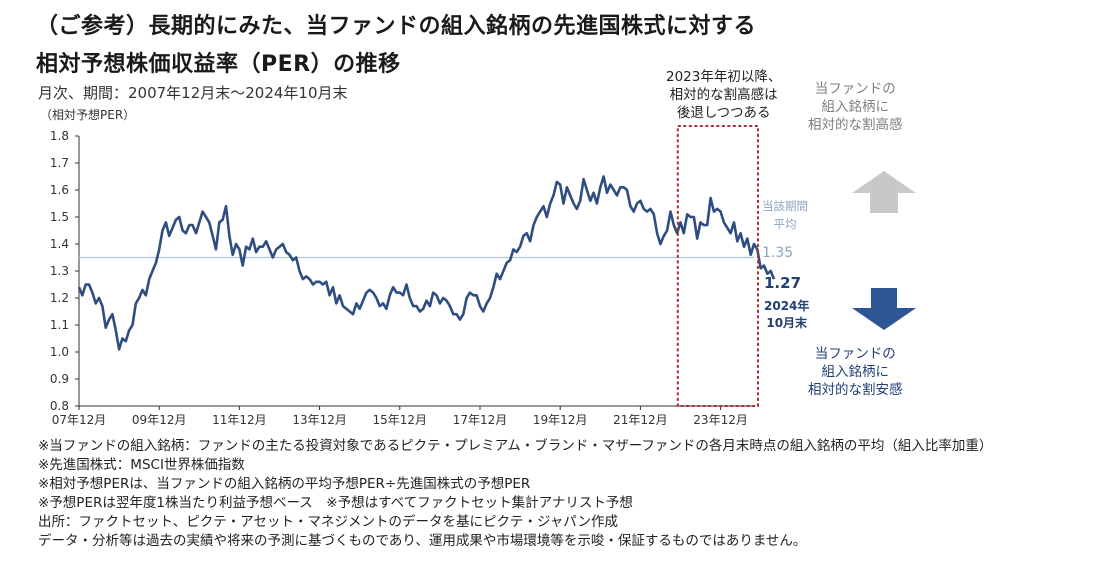 This screenshot has height=561, width=1105. I want to click on footnote: ※先進国株式：MSCI世界株価指数, so click(141, 465).